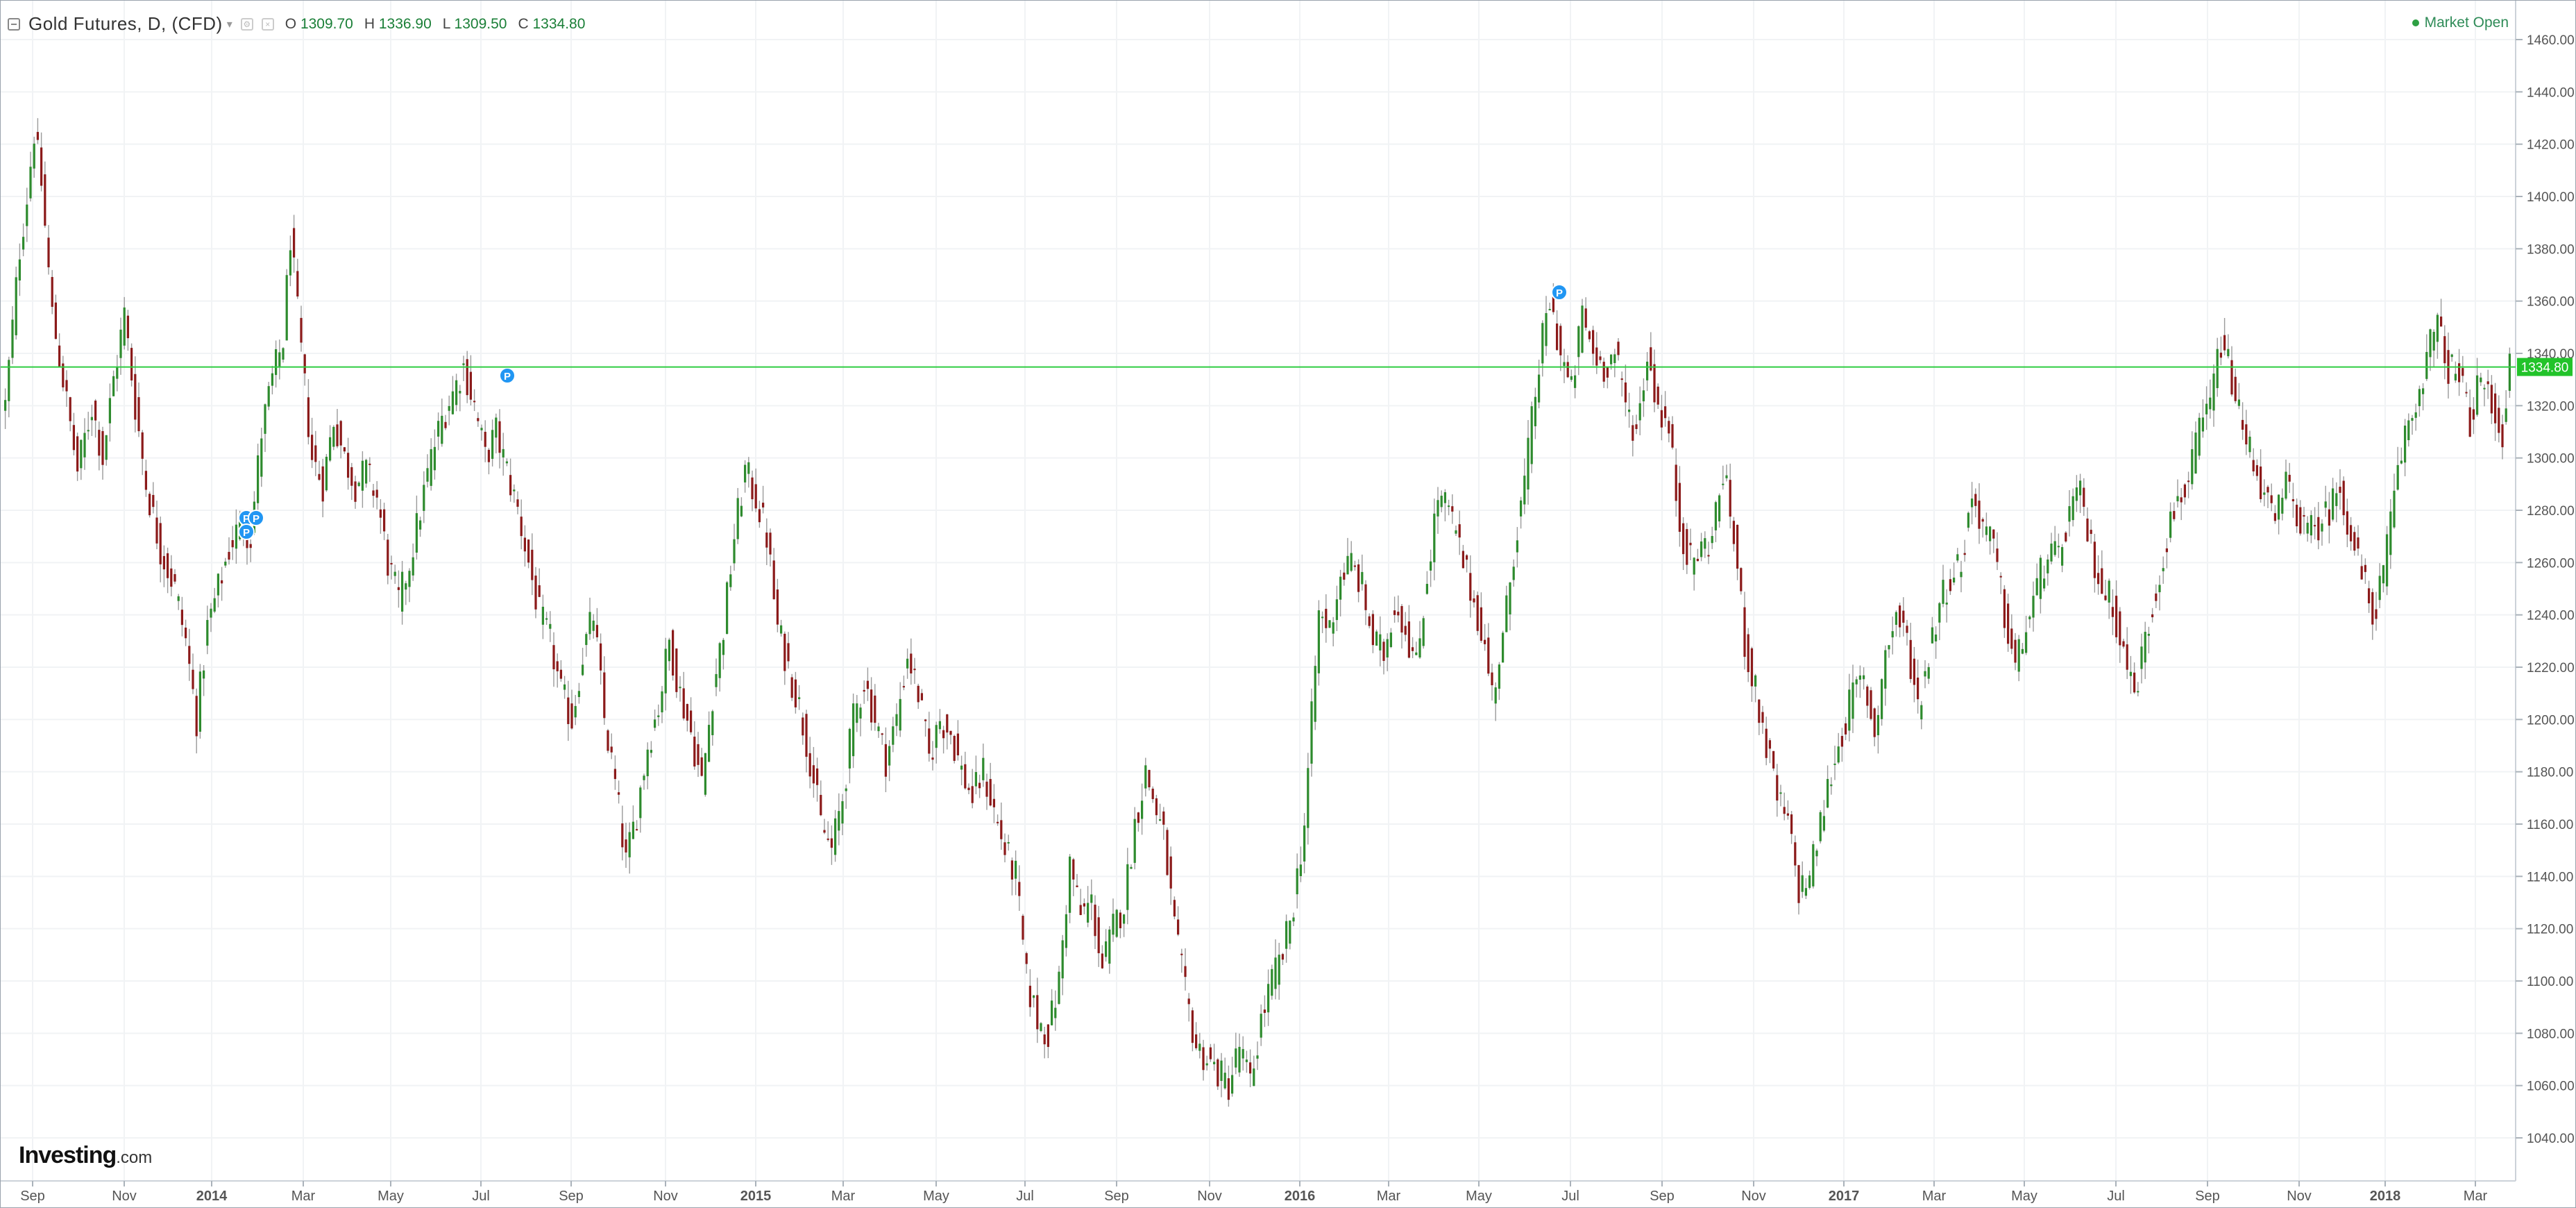 The image size is (2576, 1208). I want to click on low-value: 1309.50, so click(480, 23).